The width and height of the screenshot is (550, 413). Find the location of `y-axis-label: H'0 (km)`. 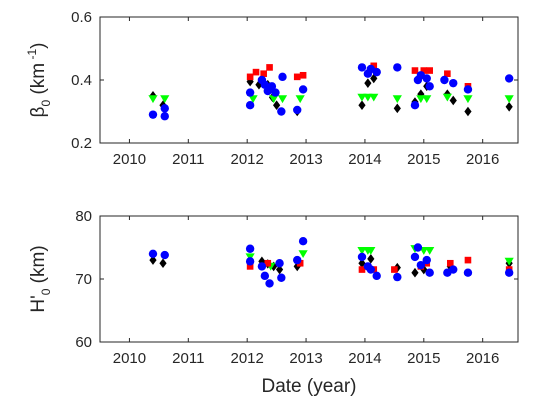

y-axis-label: H'0 (km) is located at coordinates (40, 278).